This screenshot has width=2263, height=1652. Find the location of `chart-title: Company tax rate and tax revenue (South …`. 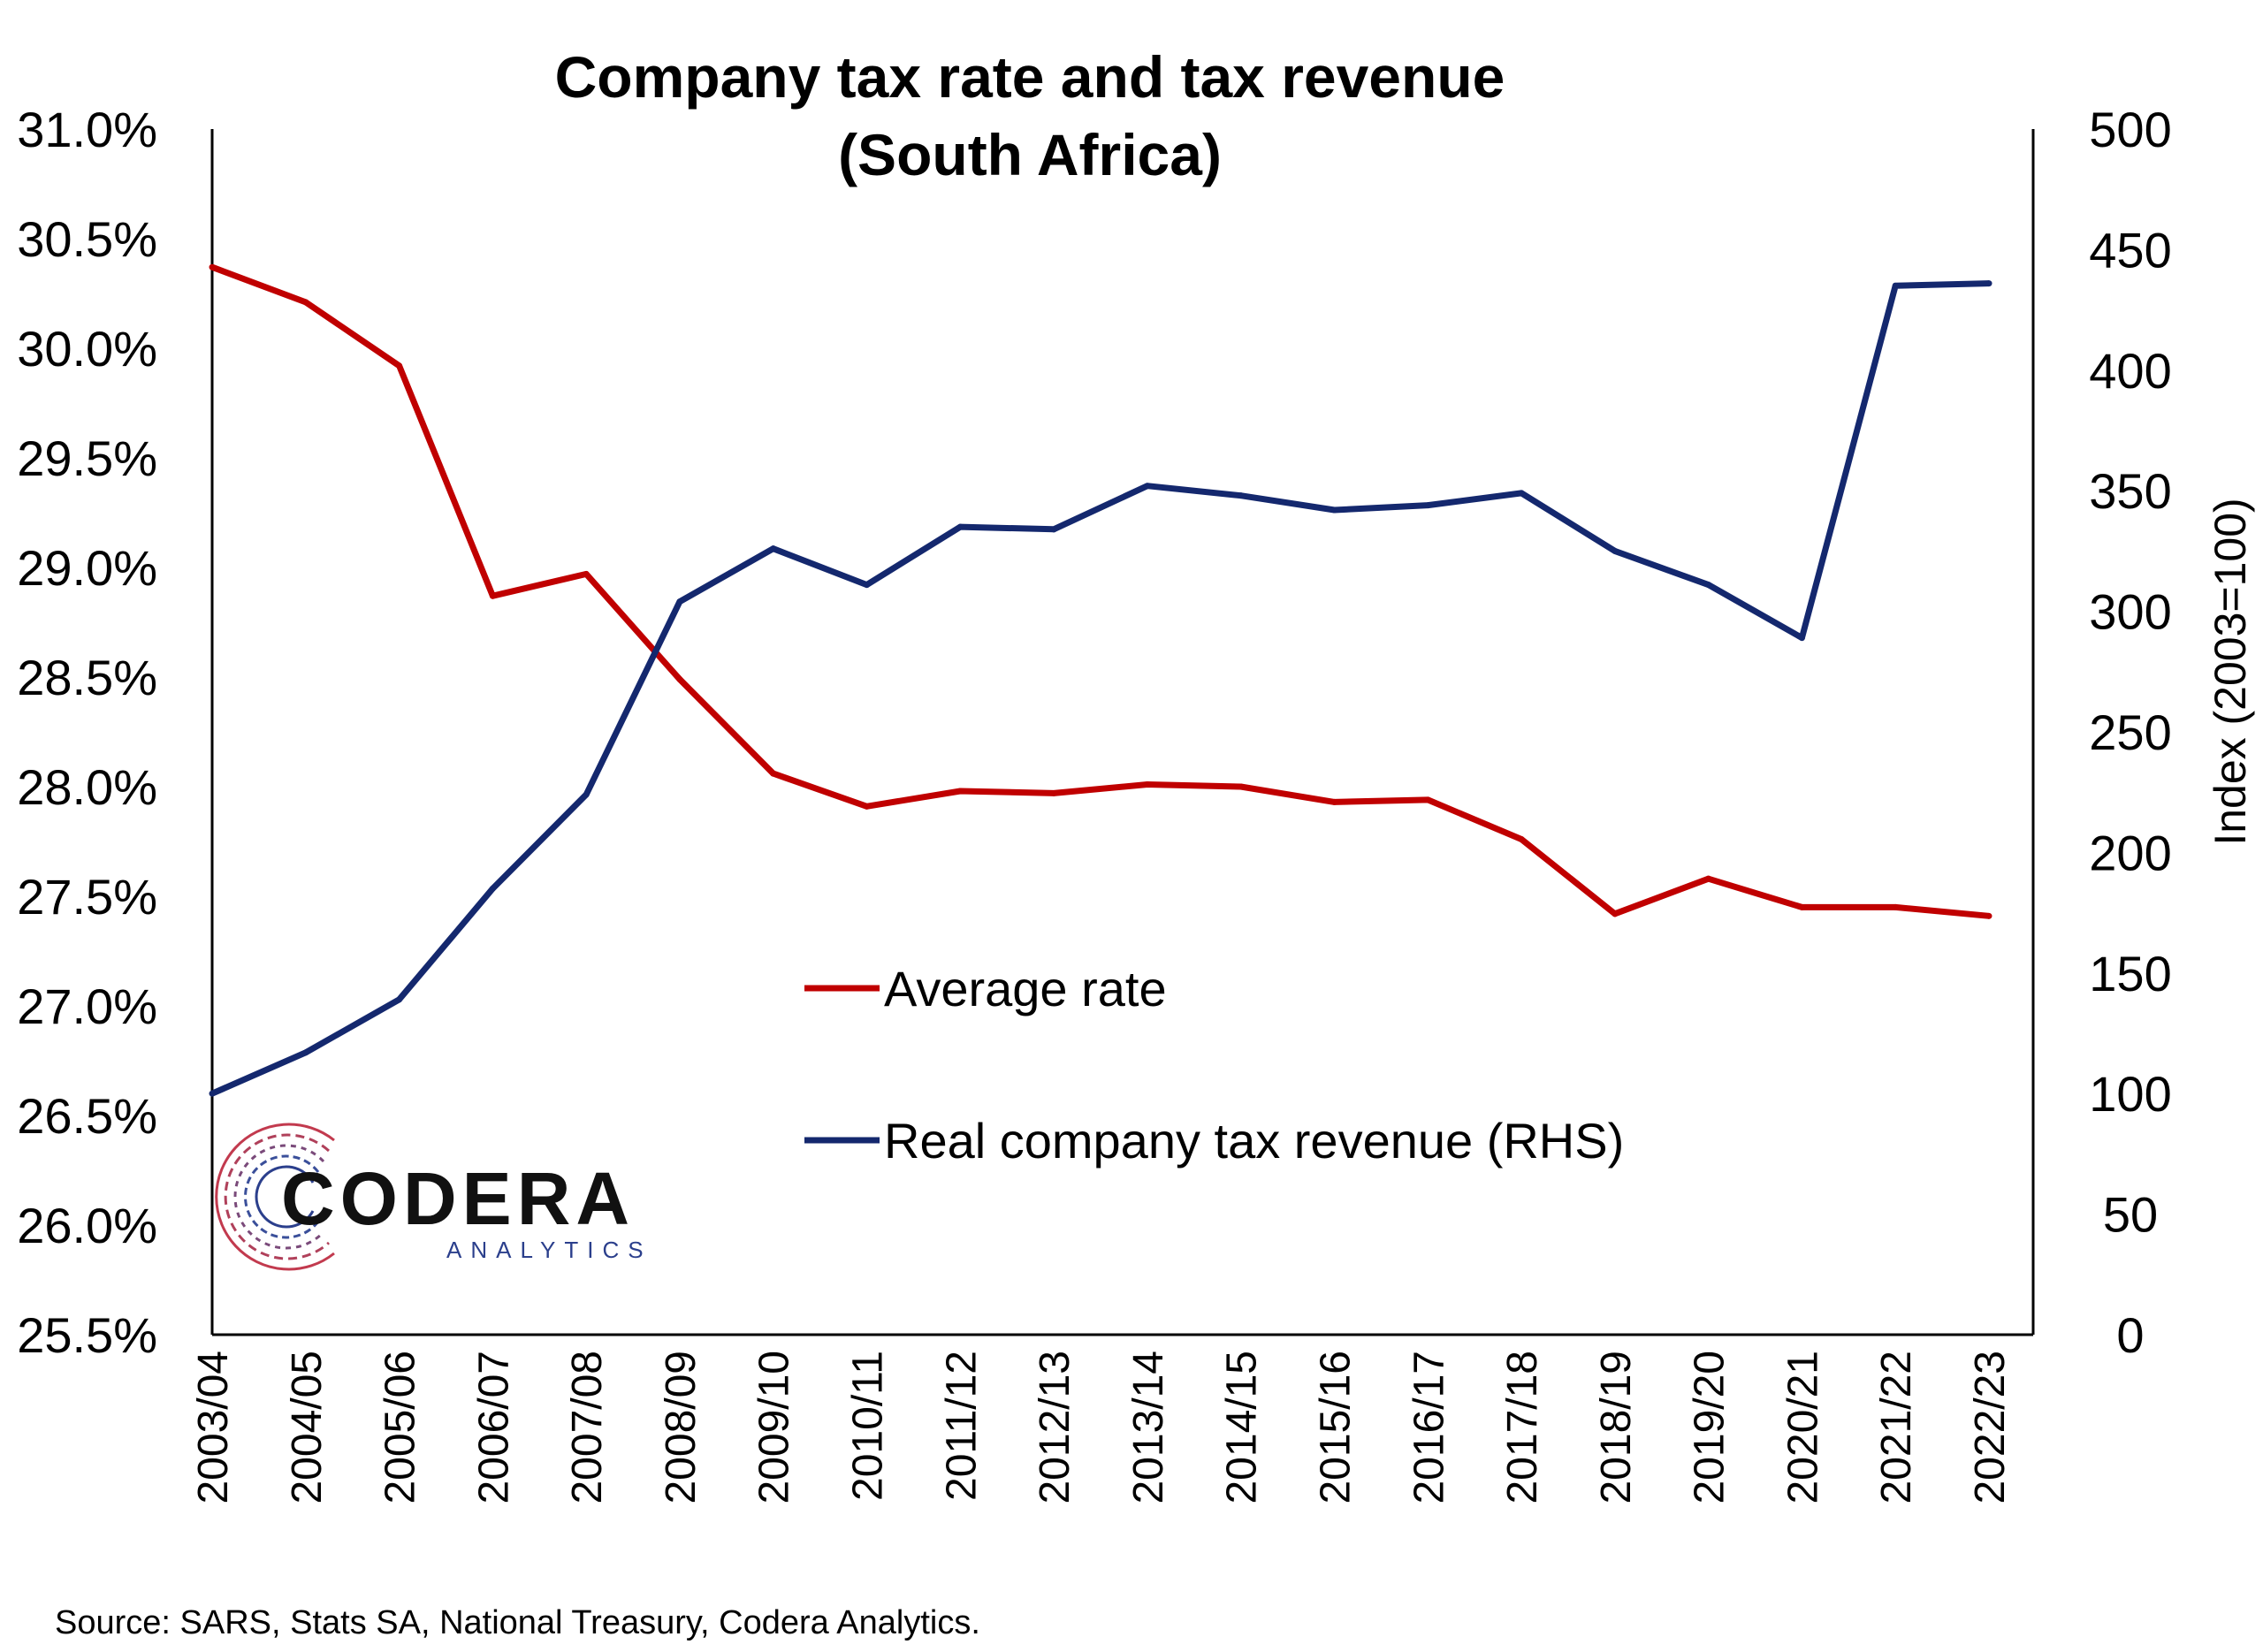

chart-title: Company tax rate and tax revenue (South … is located at coordinates (1030, 116).